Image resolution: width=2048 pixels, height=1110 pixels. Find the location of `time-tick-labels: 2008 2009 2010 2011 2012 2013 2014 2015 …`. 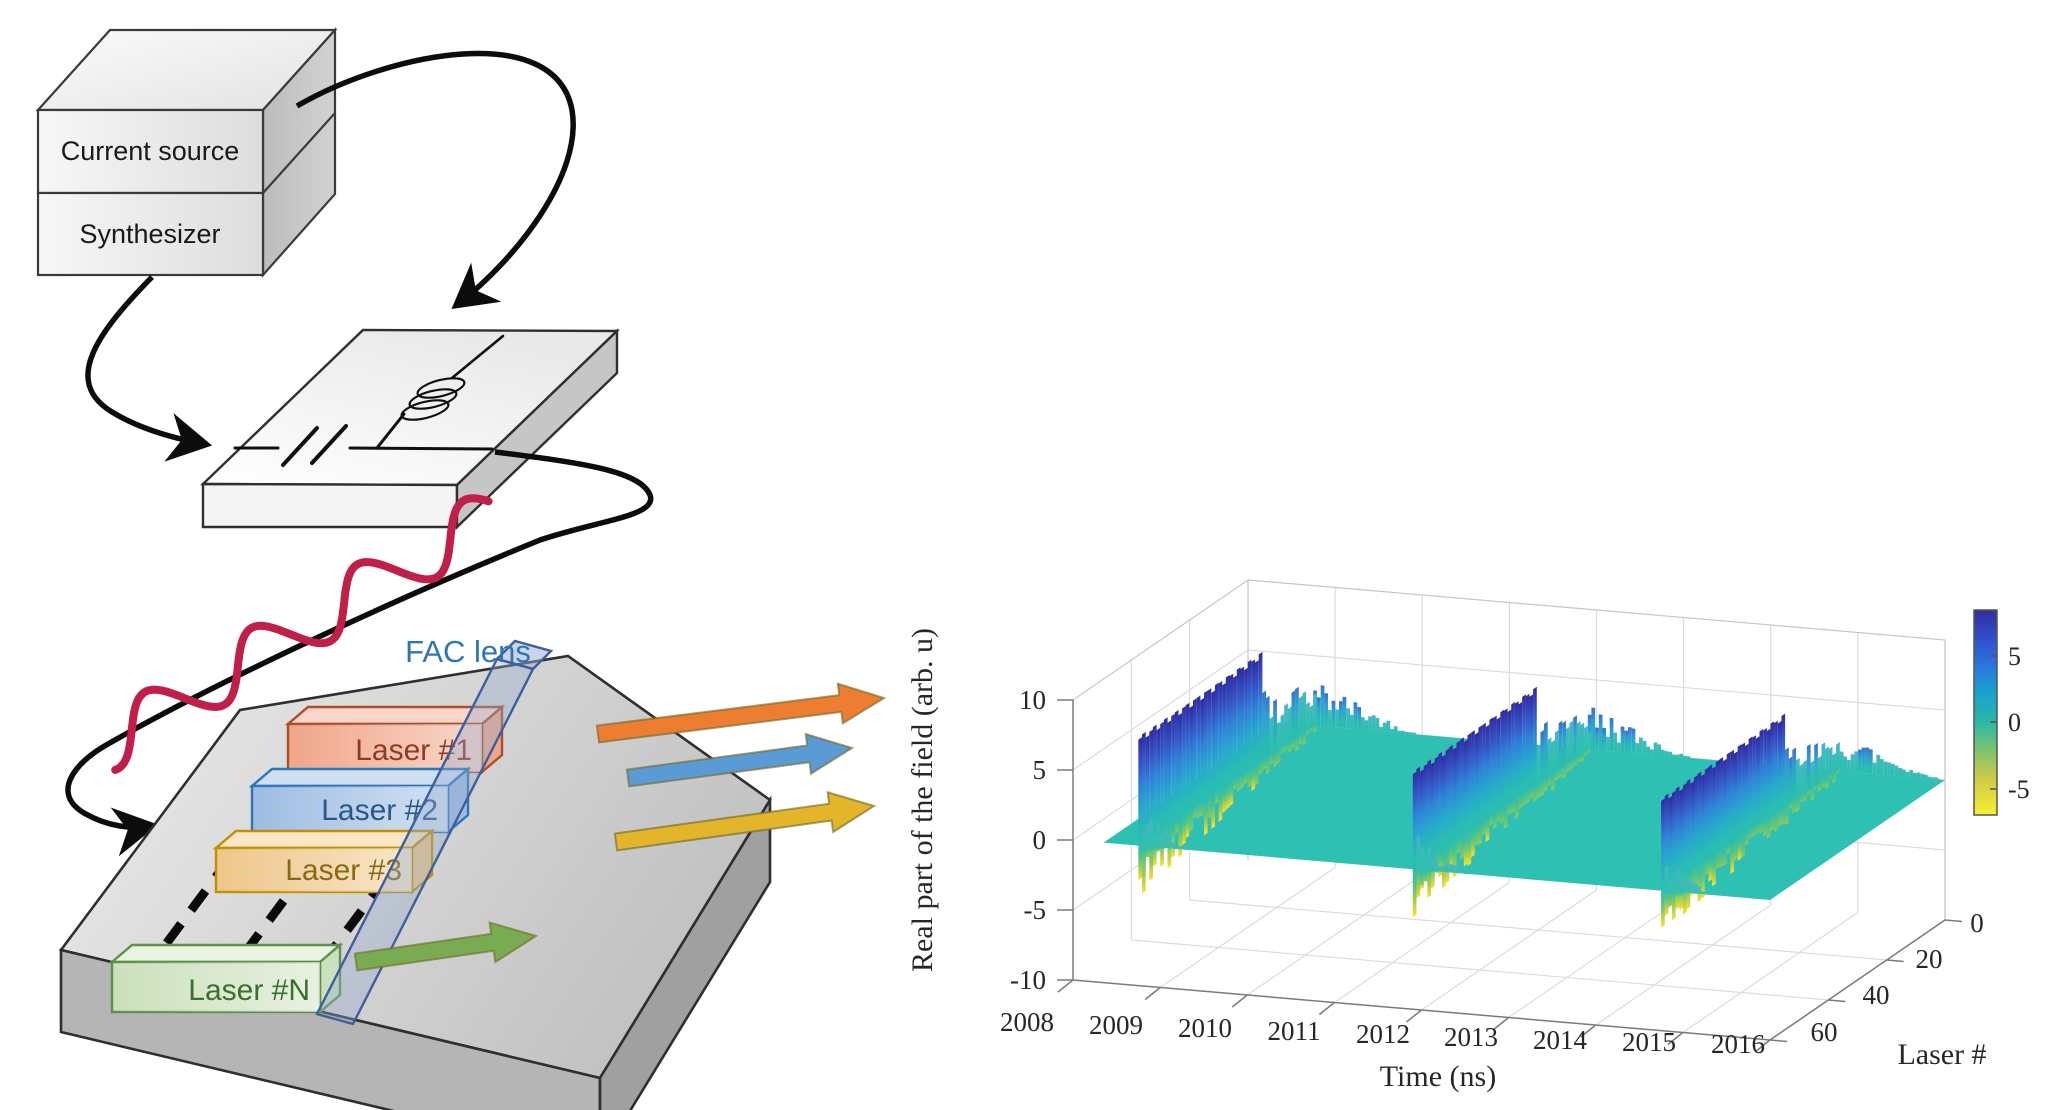

time-tick-labels: 2008 2009 2010 2011 2012 2013 2014 2015 … is located at coordinates (1382, 1033).